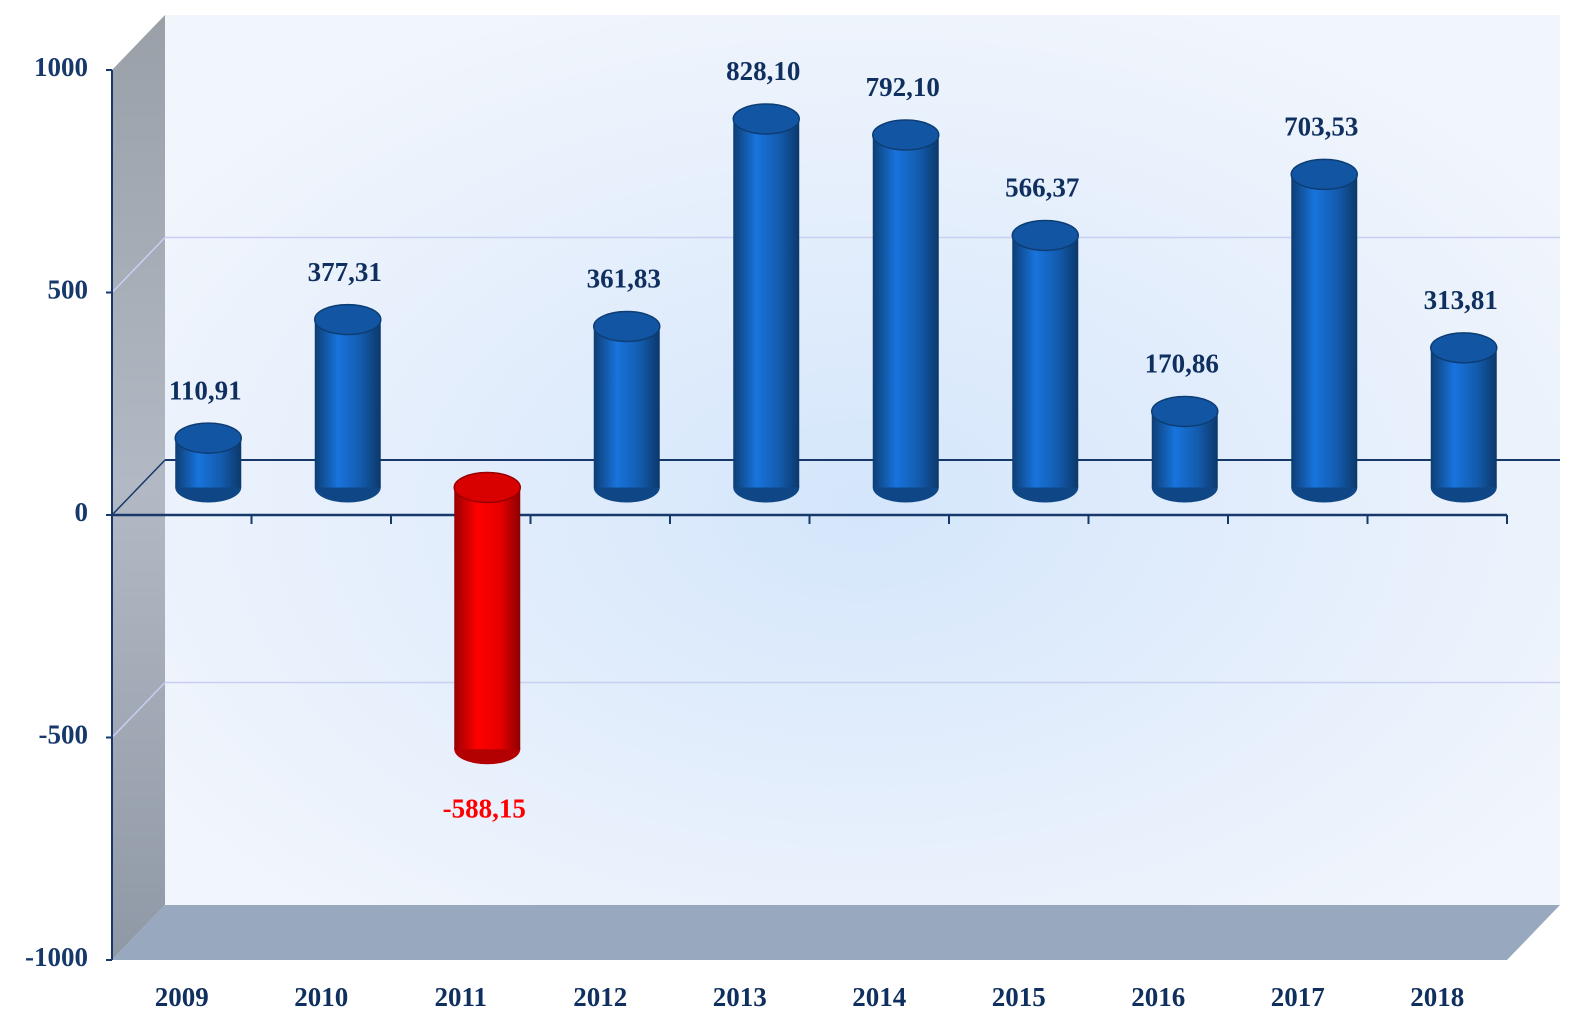  I want to click on value-label: 313,81, so click(1461, 300).